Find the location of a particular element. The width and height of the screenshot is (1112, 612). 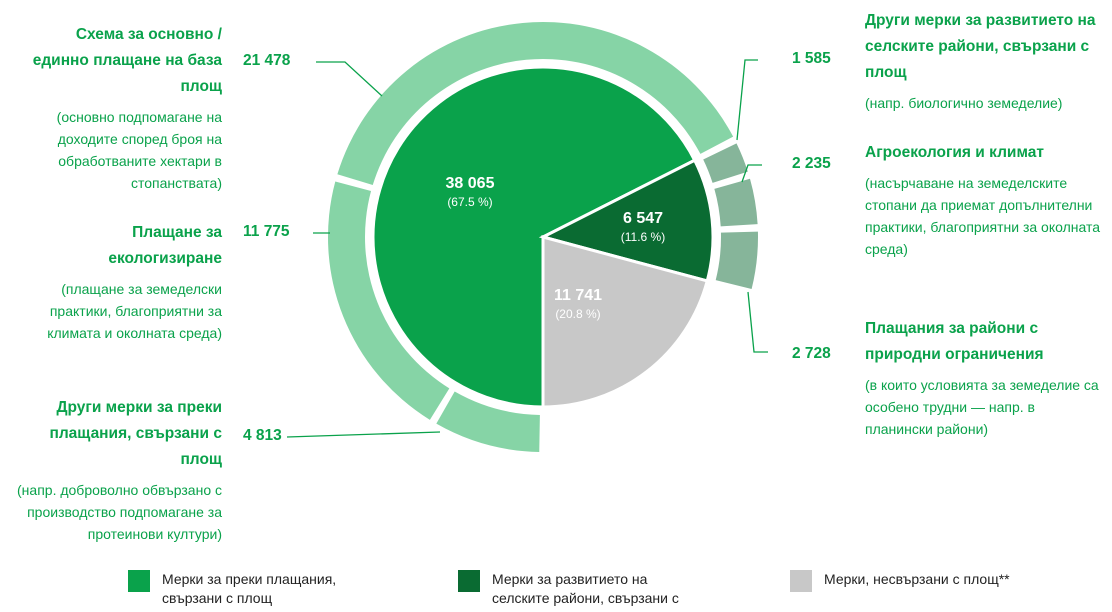

slice-label: 38 065 (67.5 %) is located at coordinates (470, 192).